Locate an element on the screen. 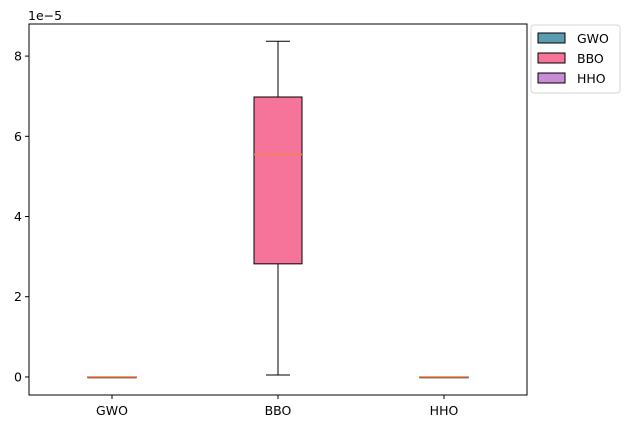 This screenshot has width=626, height=428. y-tick-label: 6 is located at coordinates (18, 136).